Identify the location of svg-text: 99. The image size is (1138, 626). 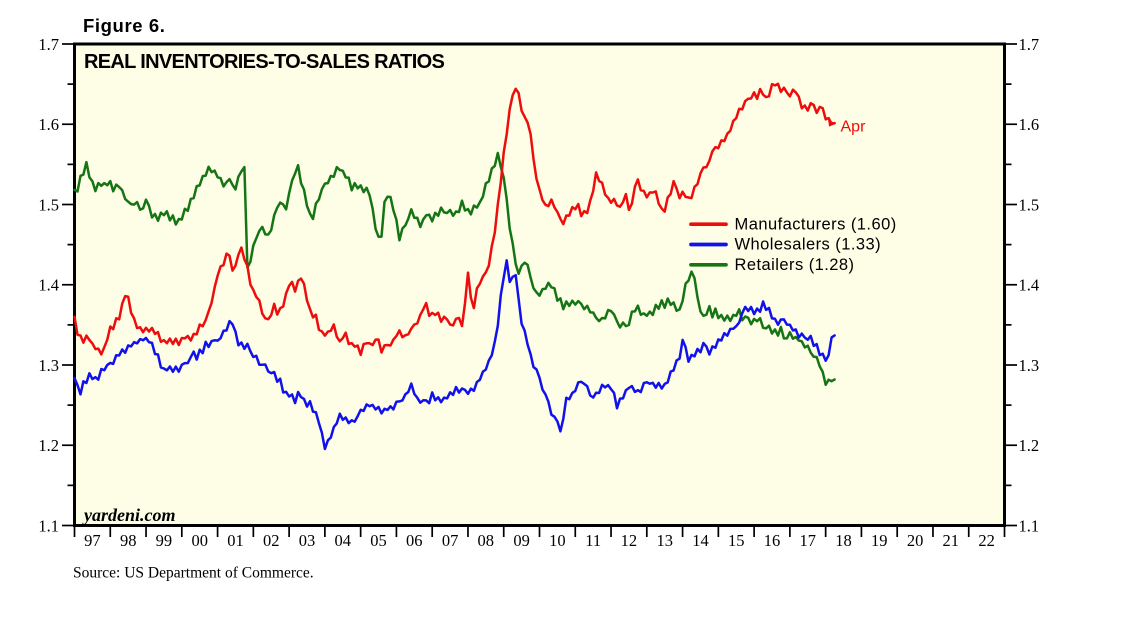
(164, 540).